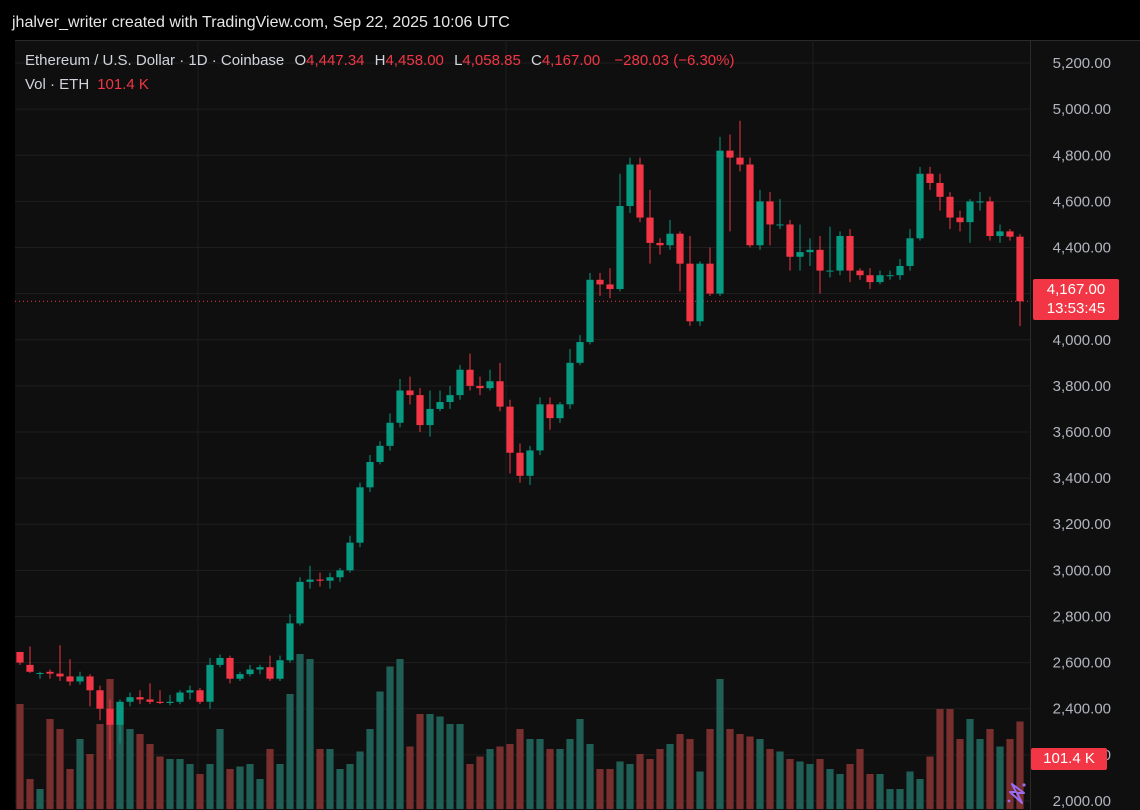 Image resolution: width=1140 pixels, height=810 pixels. Describe the element at coordinates (1076, 289) in the screenshot. I see `last-price-value: 4,167.00` at that location.